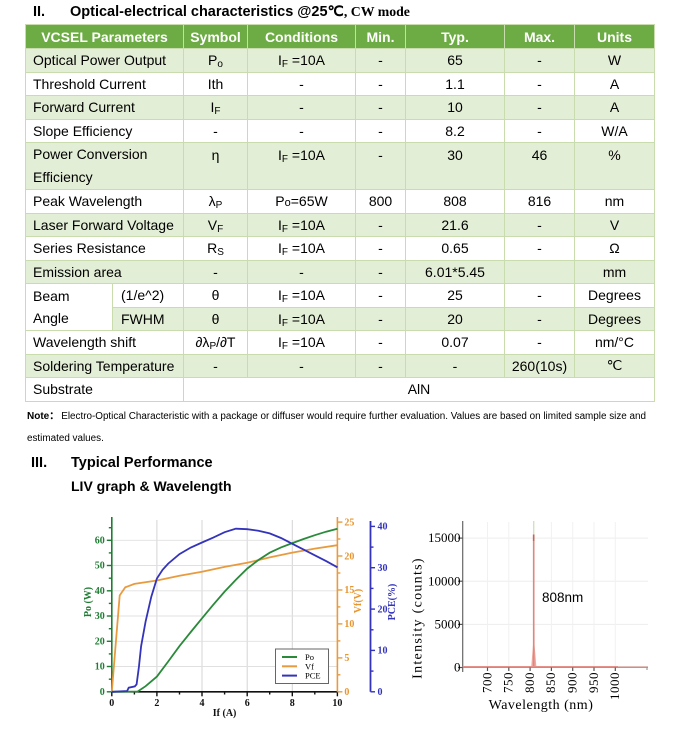 The image size is (673, 732). What do you see at coordinates (100, 541) in the screenshot?
I see `svg-text: 60` at bounding box center [100, 541].